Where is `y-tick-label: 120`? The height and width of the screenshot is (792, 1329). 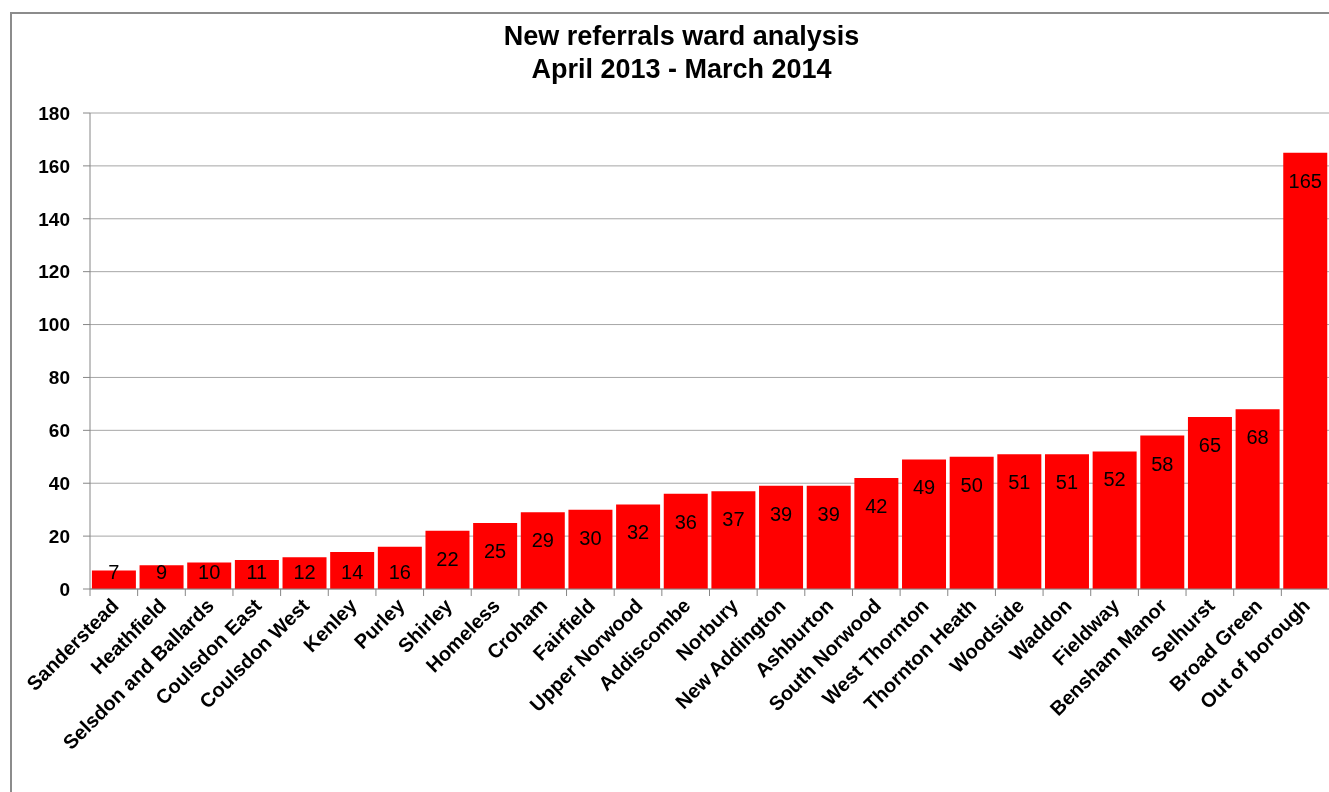 y-tick-label: 120 is located at coordinates (54, 272).